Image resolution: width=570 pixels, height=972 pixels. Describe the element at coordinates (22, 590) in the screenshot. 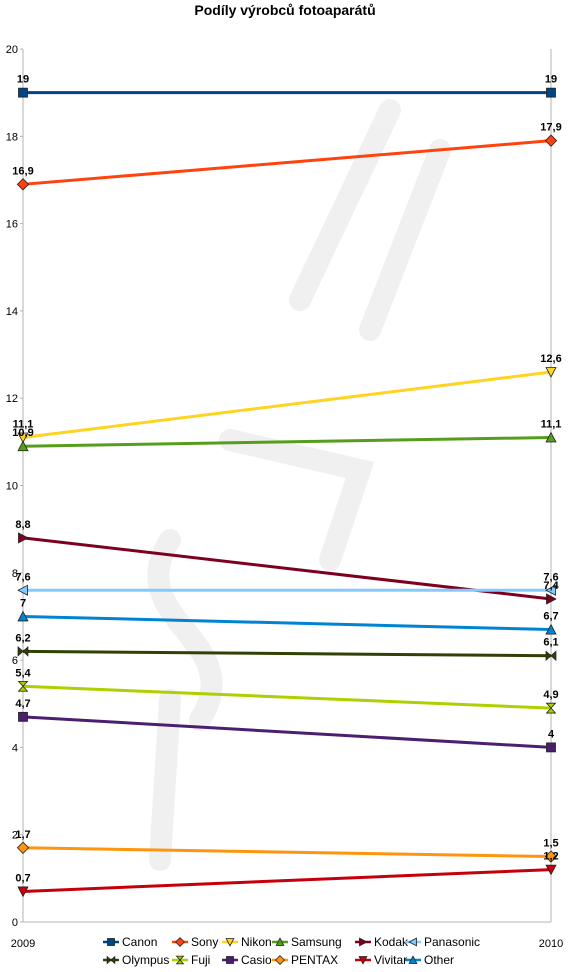

I see `data-point-panasonic` at that location.